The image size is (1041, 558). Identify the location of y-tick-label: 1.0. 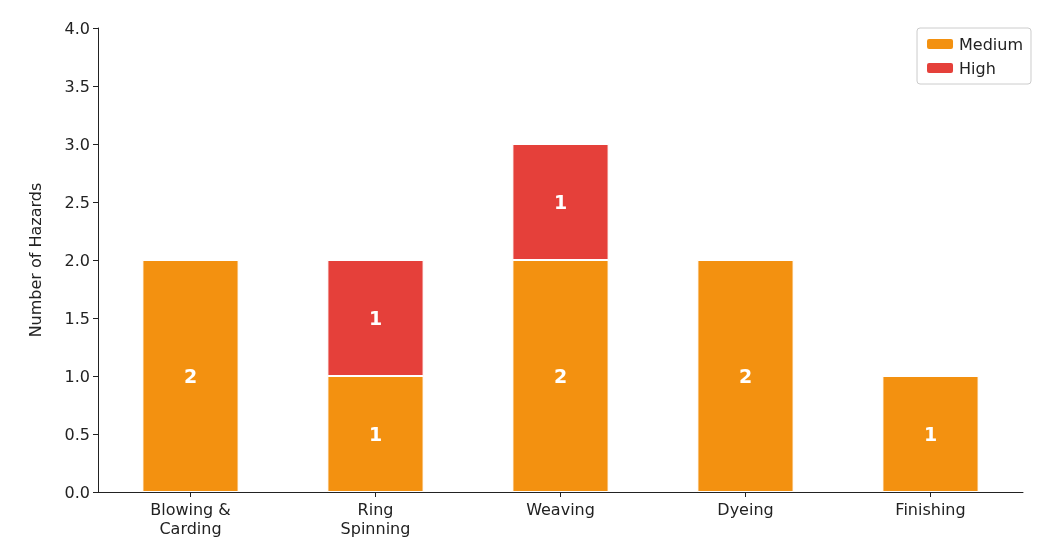
(77, 376).